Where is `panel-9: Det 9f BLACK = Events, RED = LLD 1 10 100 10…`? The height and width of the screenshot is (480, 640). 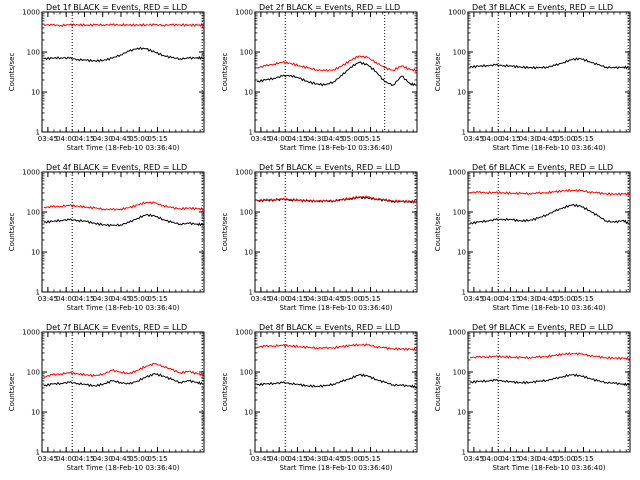 panel-9: Det 9f BLACK = Events, RED = LLD 1 10 100 10… is located at coordinates (532, 397).